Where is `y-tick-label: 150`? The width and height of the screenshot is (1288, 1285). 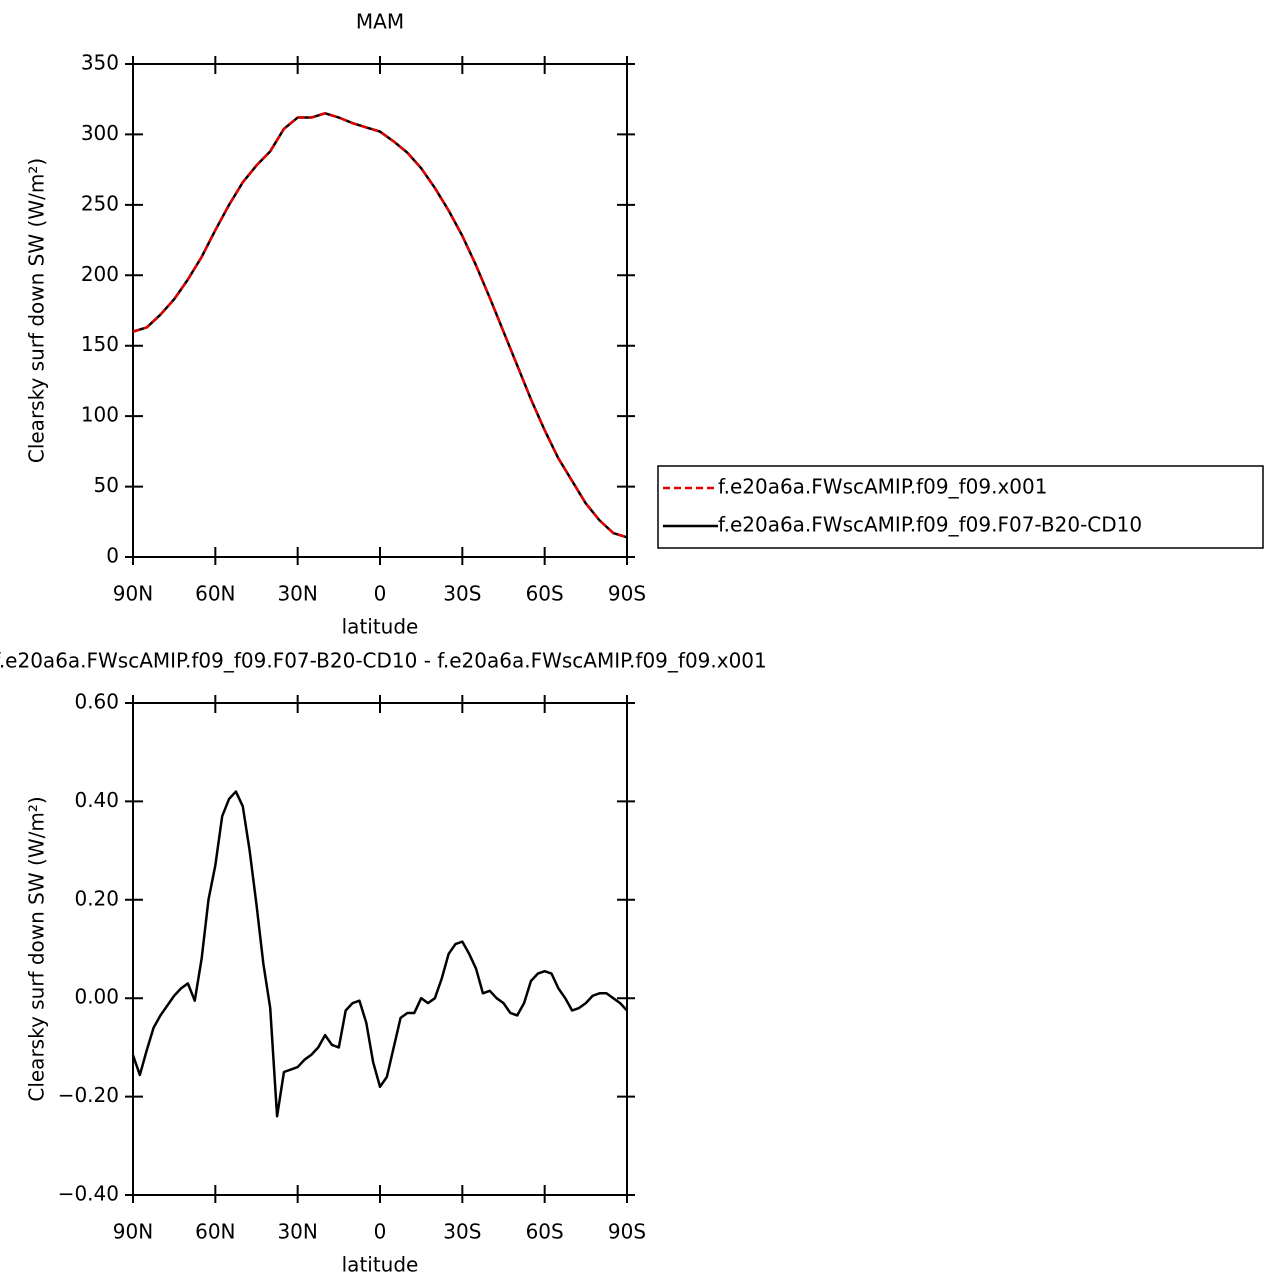
y-tick-label: 150 is located at coordinates (100, 344).